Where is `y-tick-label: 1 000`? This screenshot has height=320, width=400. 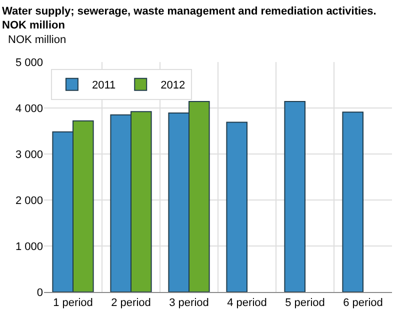
y-tick-label: 1 000 is located at coordinates (29, 246).